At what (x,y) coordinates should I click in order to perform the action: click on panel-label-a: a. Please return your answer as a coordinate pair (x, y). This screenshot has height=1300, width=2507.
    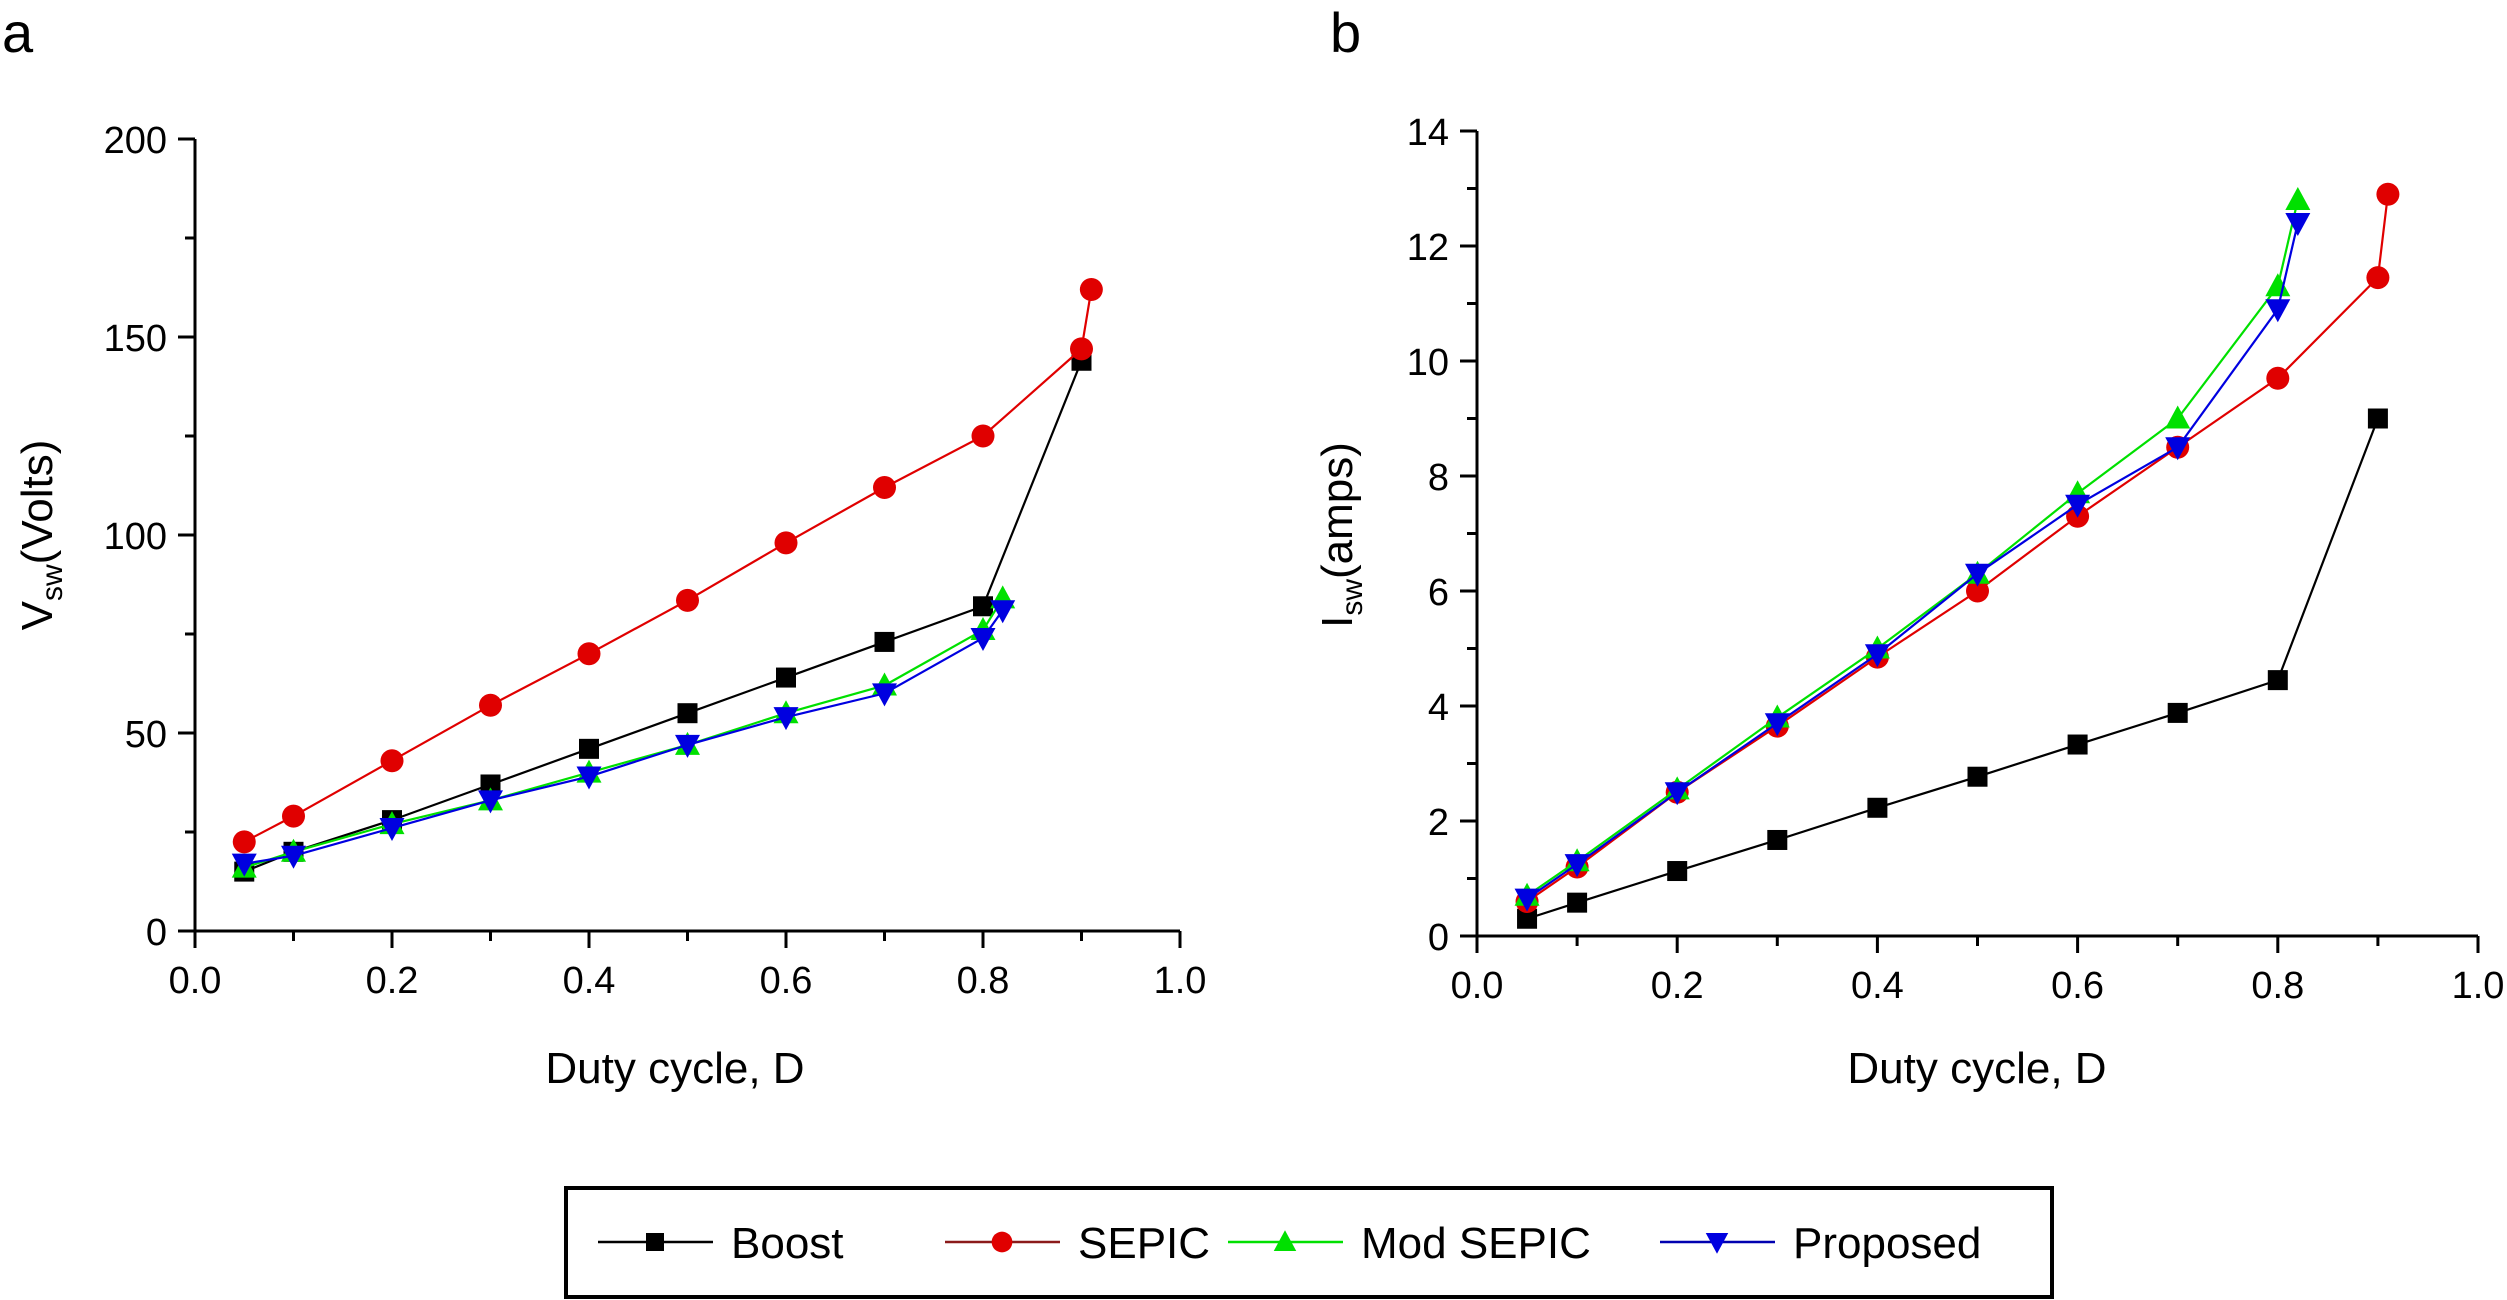
    Looking at the image, I should click on (18, 32).